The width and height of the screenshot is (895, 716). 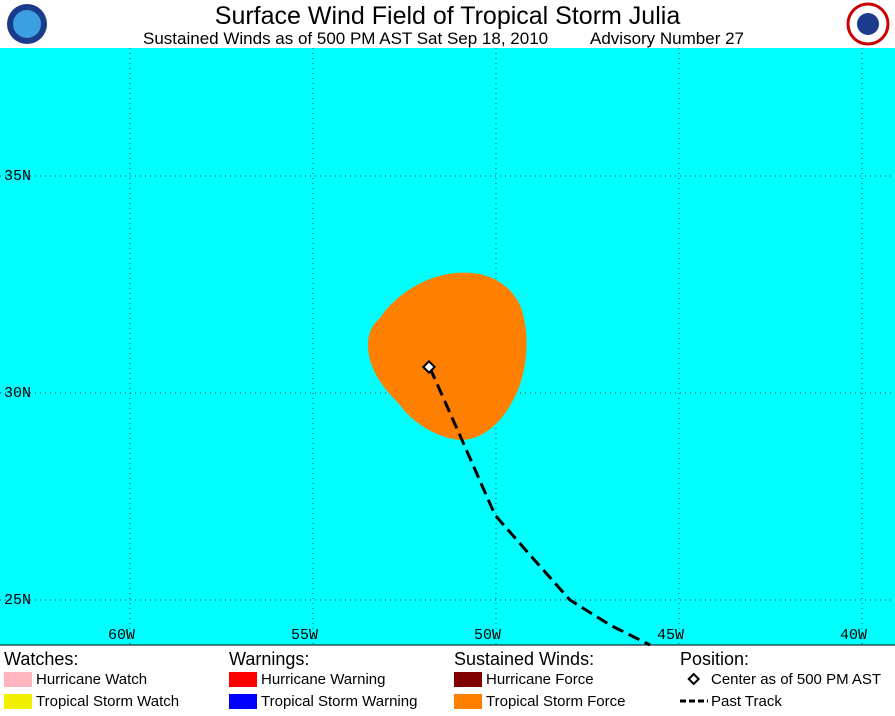 I want to click on legend-heading: Sustained Winds:, so click(x=524, y=659).